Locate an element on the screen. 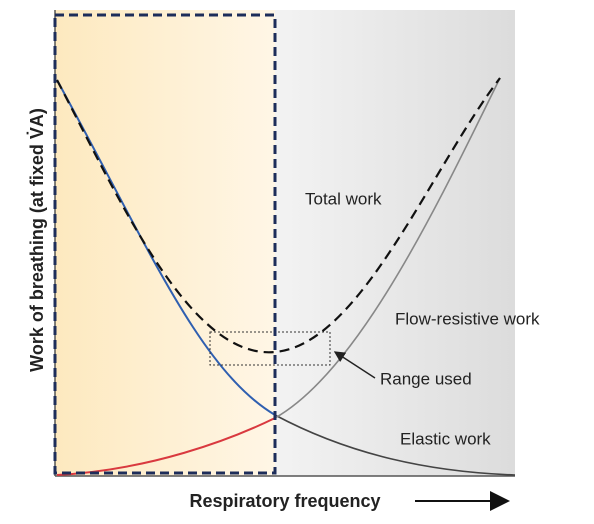  flow-resistive-label: Flow-resistive work is located at coordinates (467, 318).